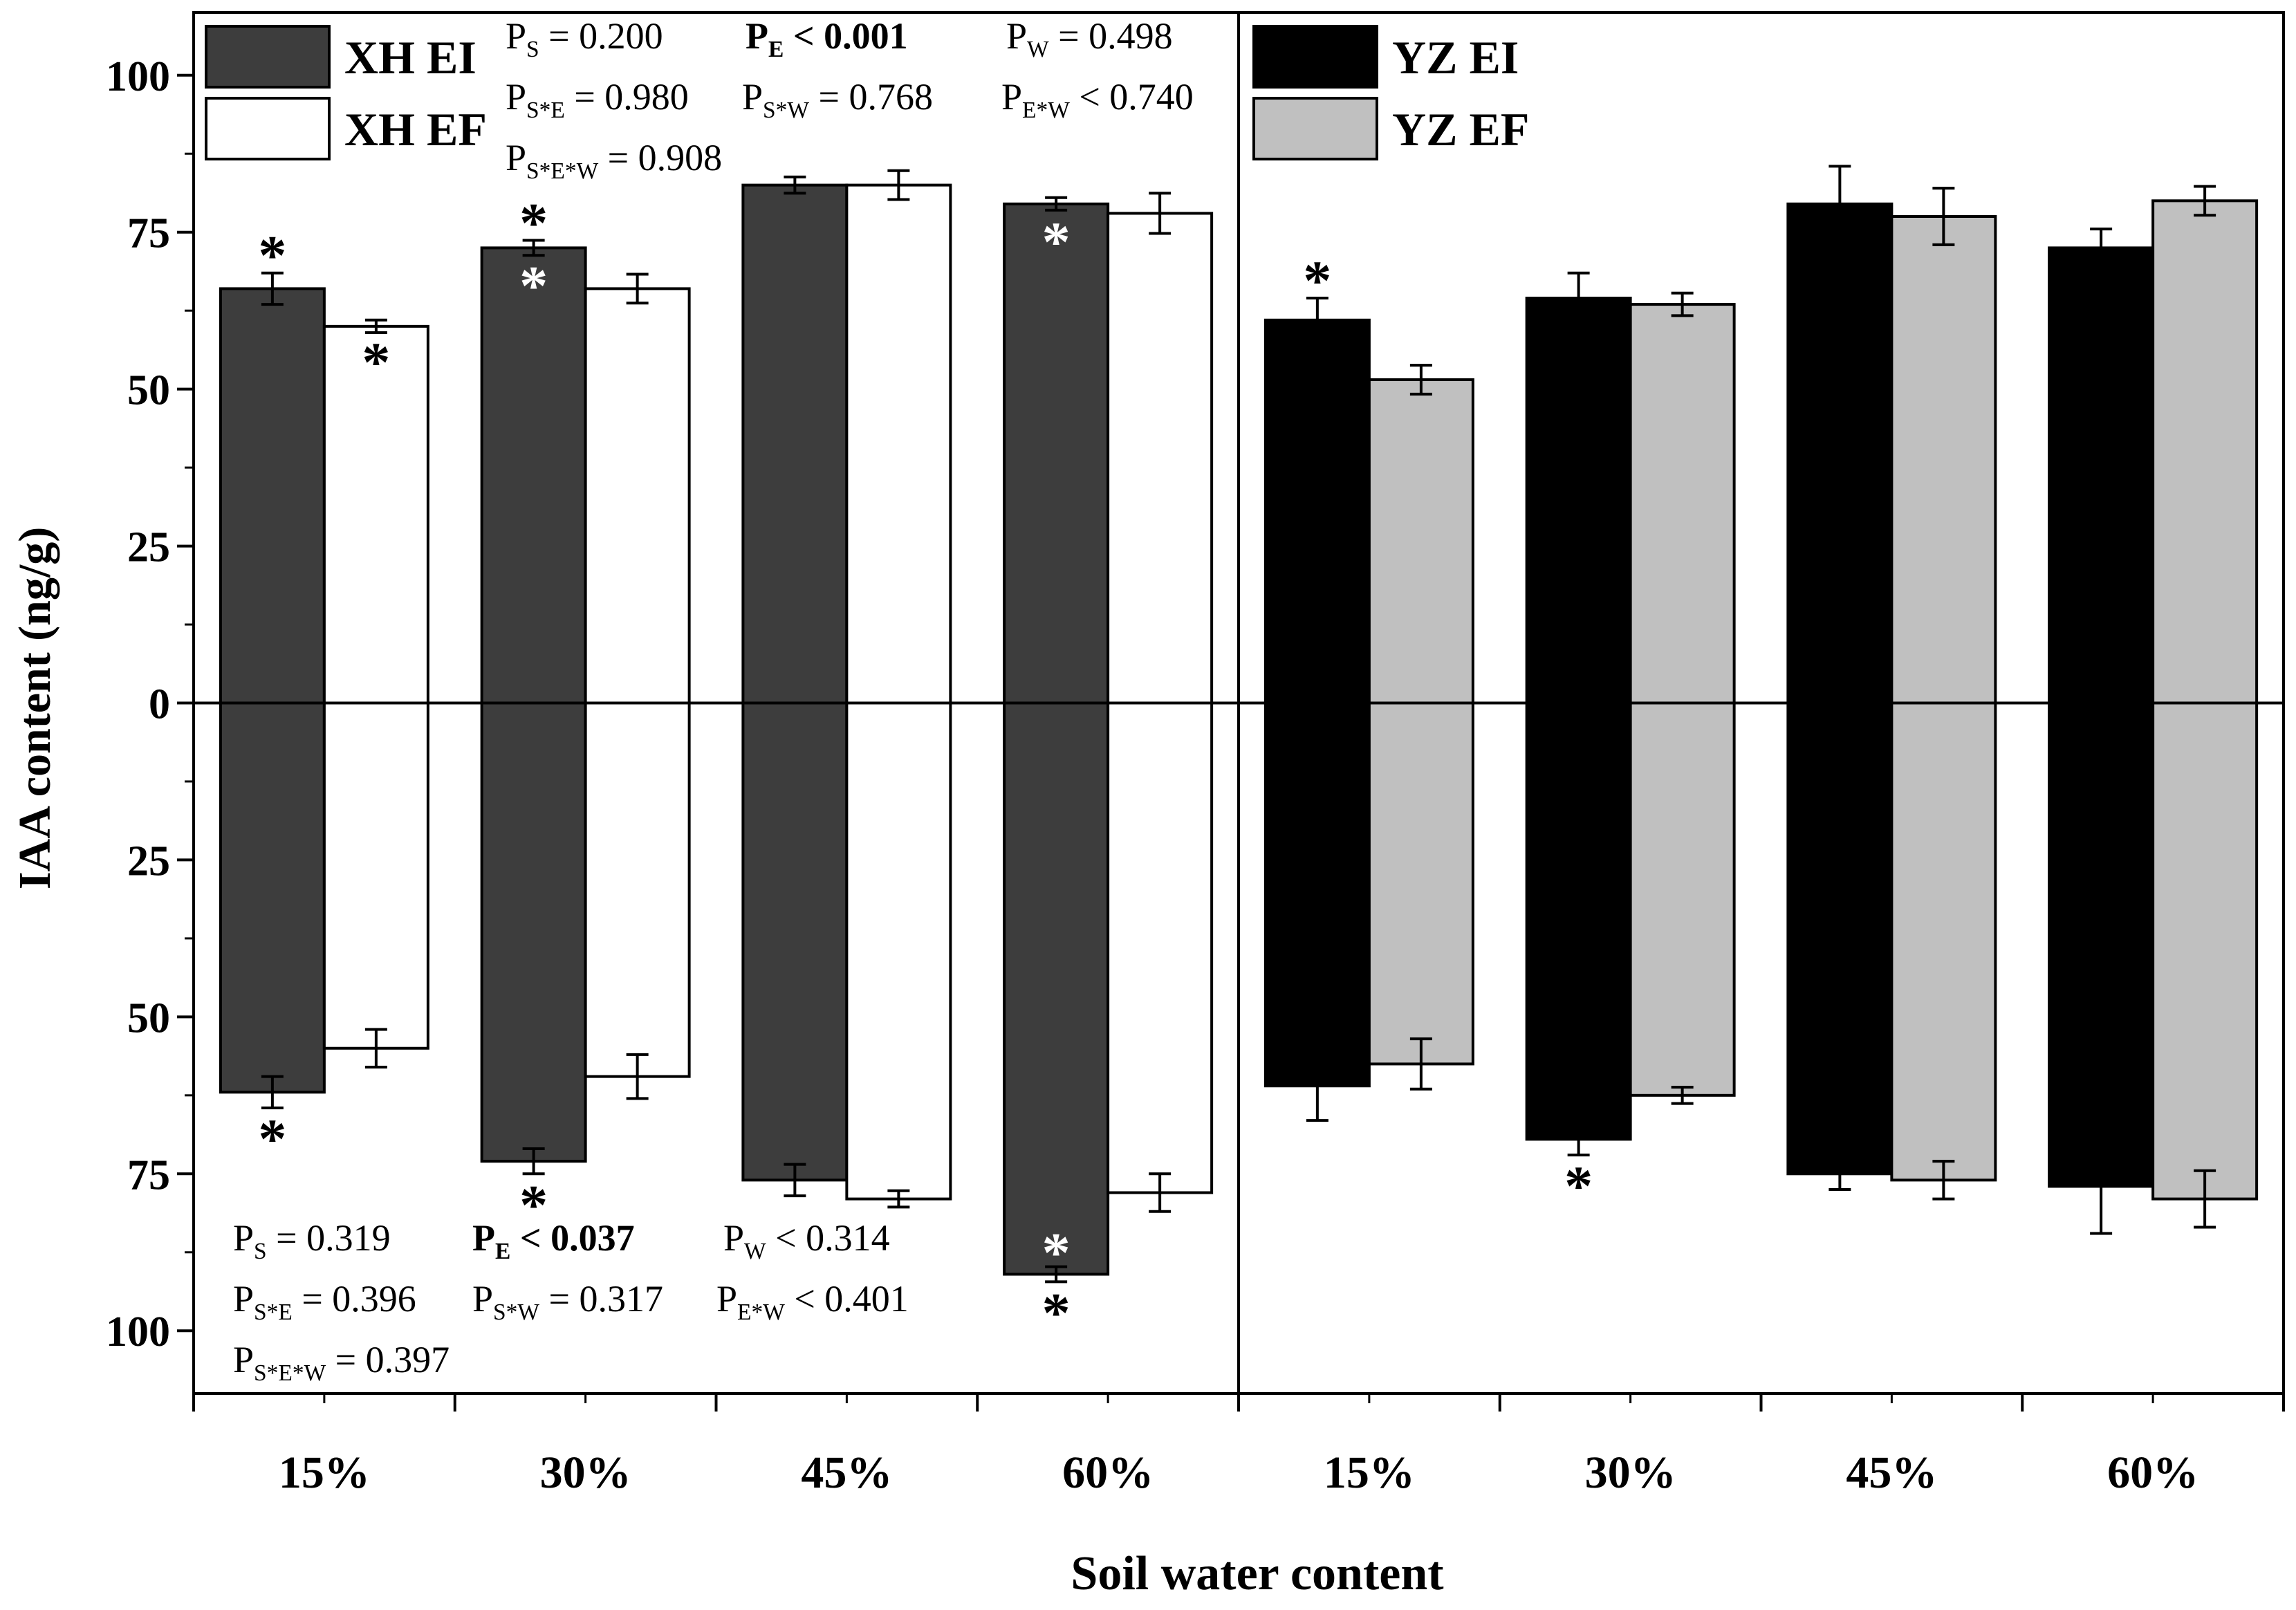 The image size is (2296, 1610). I want to click on legend-label: XH EF, so click(416, 129).